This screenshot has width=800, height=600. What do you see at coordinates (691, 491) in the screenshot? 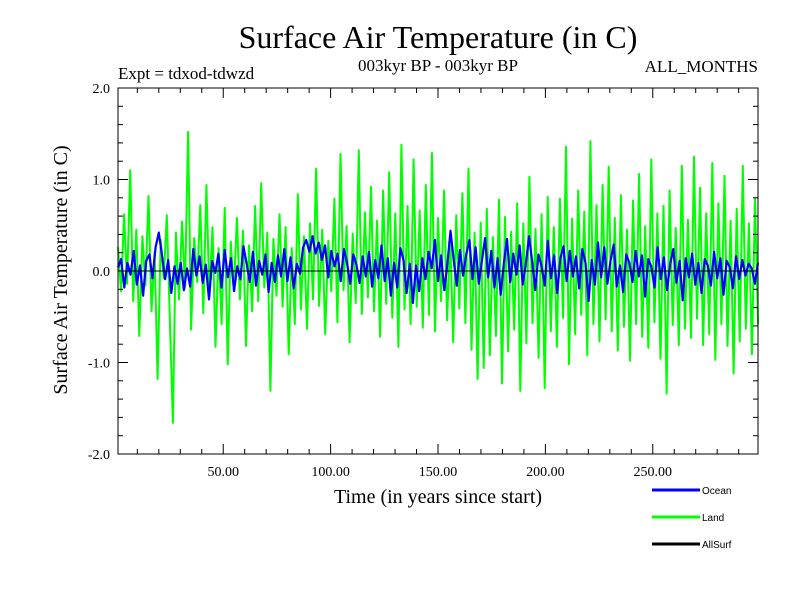
I see `legend-item-ocean: Ocean` at bounding box center [691, 491].